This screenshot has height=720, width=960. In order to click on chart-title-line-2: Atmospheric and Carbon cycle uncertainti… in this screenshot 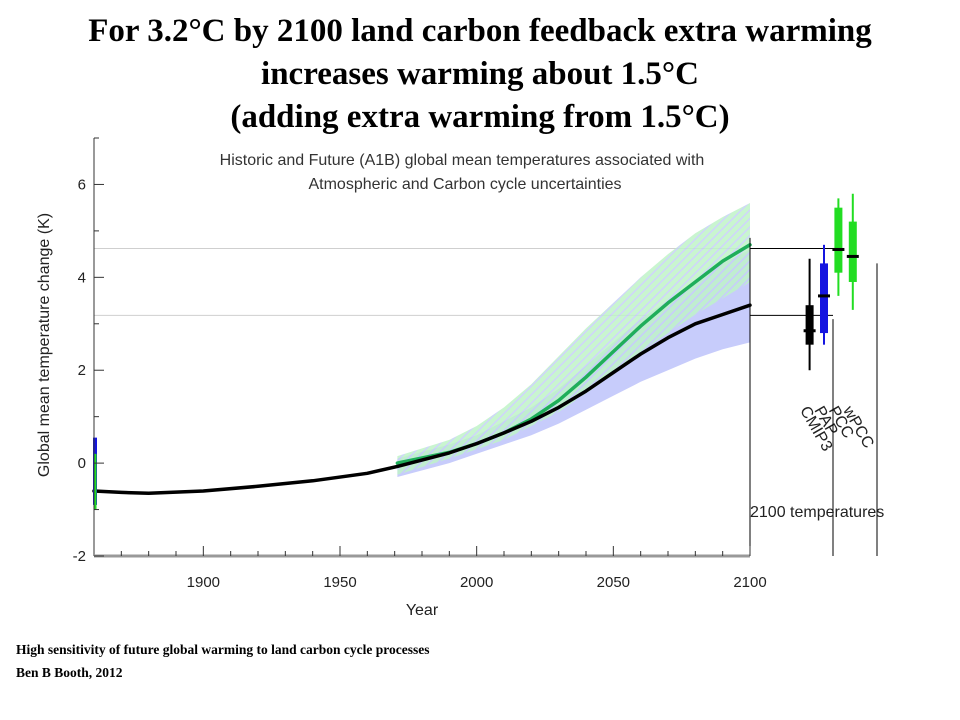, I will do `click(464, 184)`.